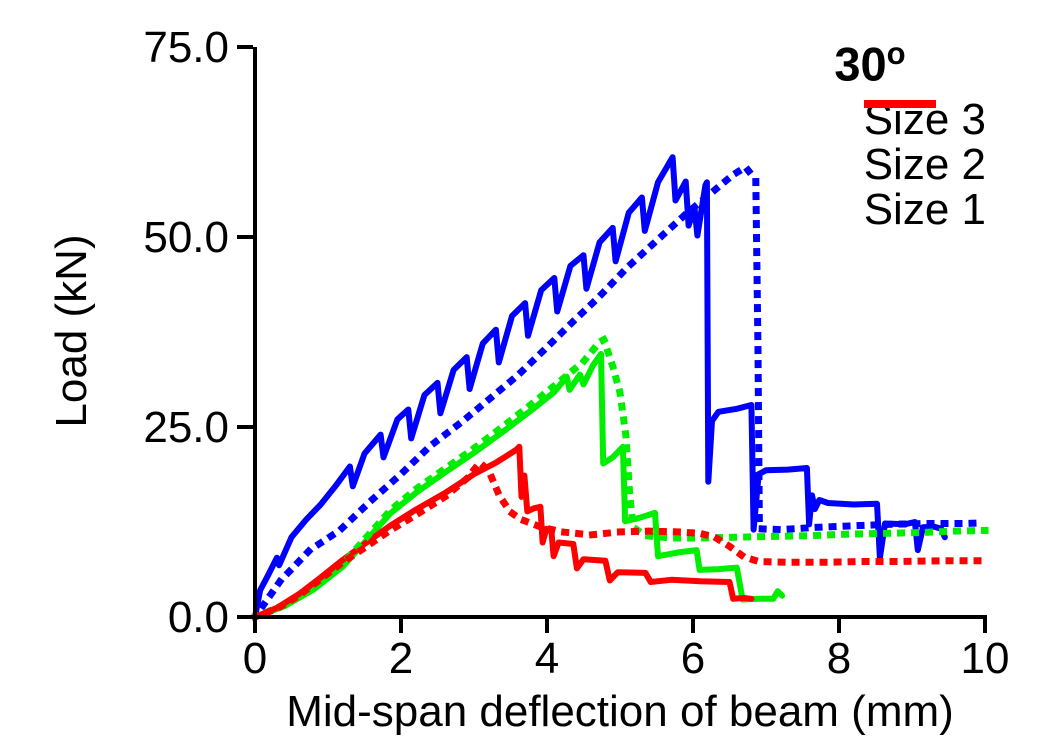 The image size is (1050, 750). I want to click on x-tick-label-8: 8, so click(839, 658).